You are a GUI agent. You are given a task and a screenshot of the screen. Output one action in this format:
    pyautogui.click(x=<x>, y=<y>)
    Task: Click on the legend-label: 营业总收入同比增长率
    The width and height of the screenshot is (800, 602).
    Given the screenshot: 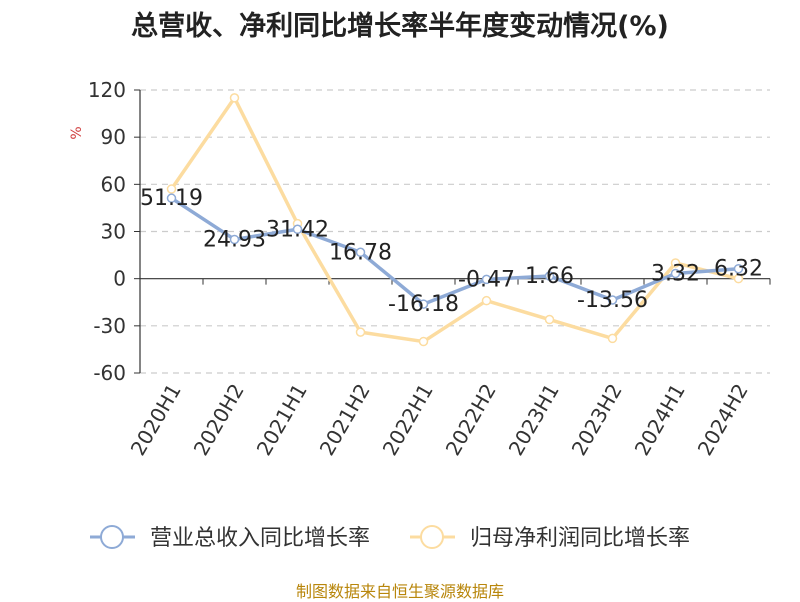 What is the action you would take?
    pyautogui.click(x=260, y=538)
    